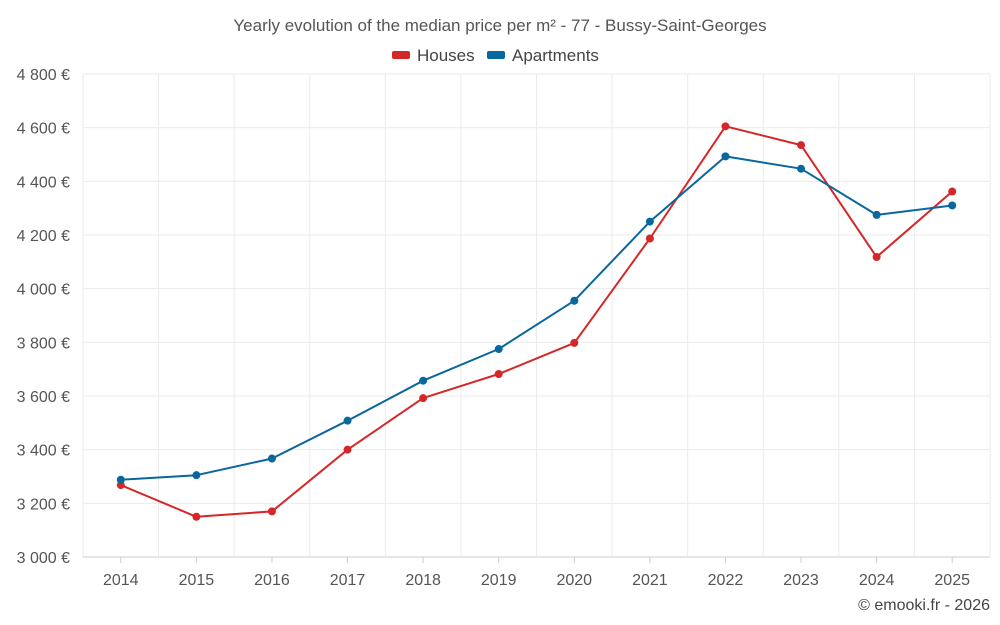 This screenshot has height=625, width=1000. I want to click on legend-label-apartments: Apartments, so click(555, 55).